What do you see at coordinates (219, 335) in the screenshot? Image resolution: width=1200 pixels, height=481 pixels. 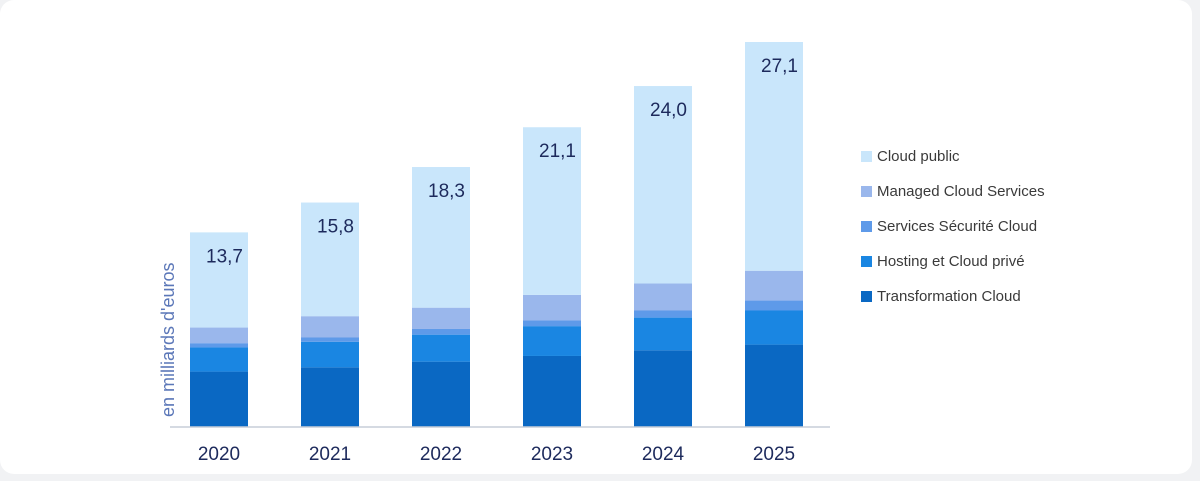 I see `bar-2020-managed-cloud-services` at bounding box center [219, 335].